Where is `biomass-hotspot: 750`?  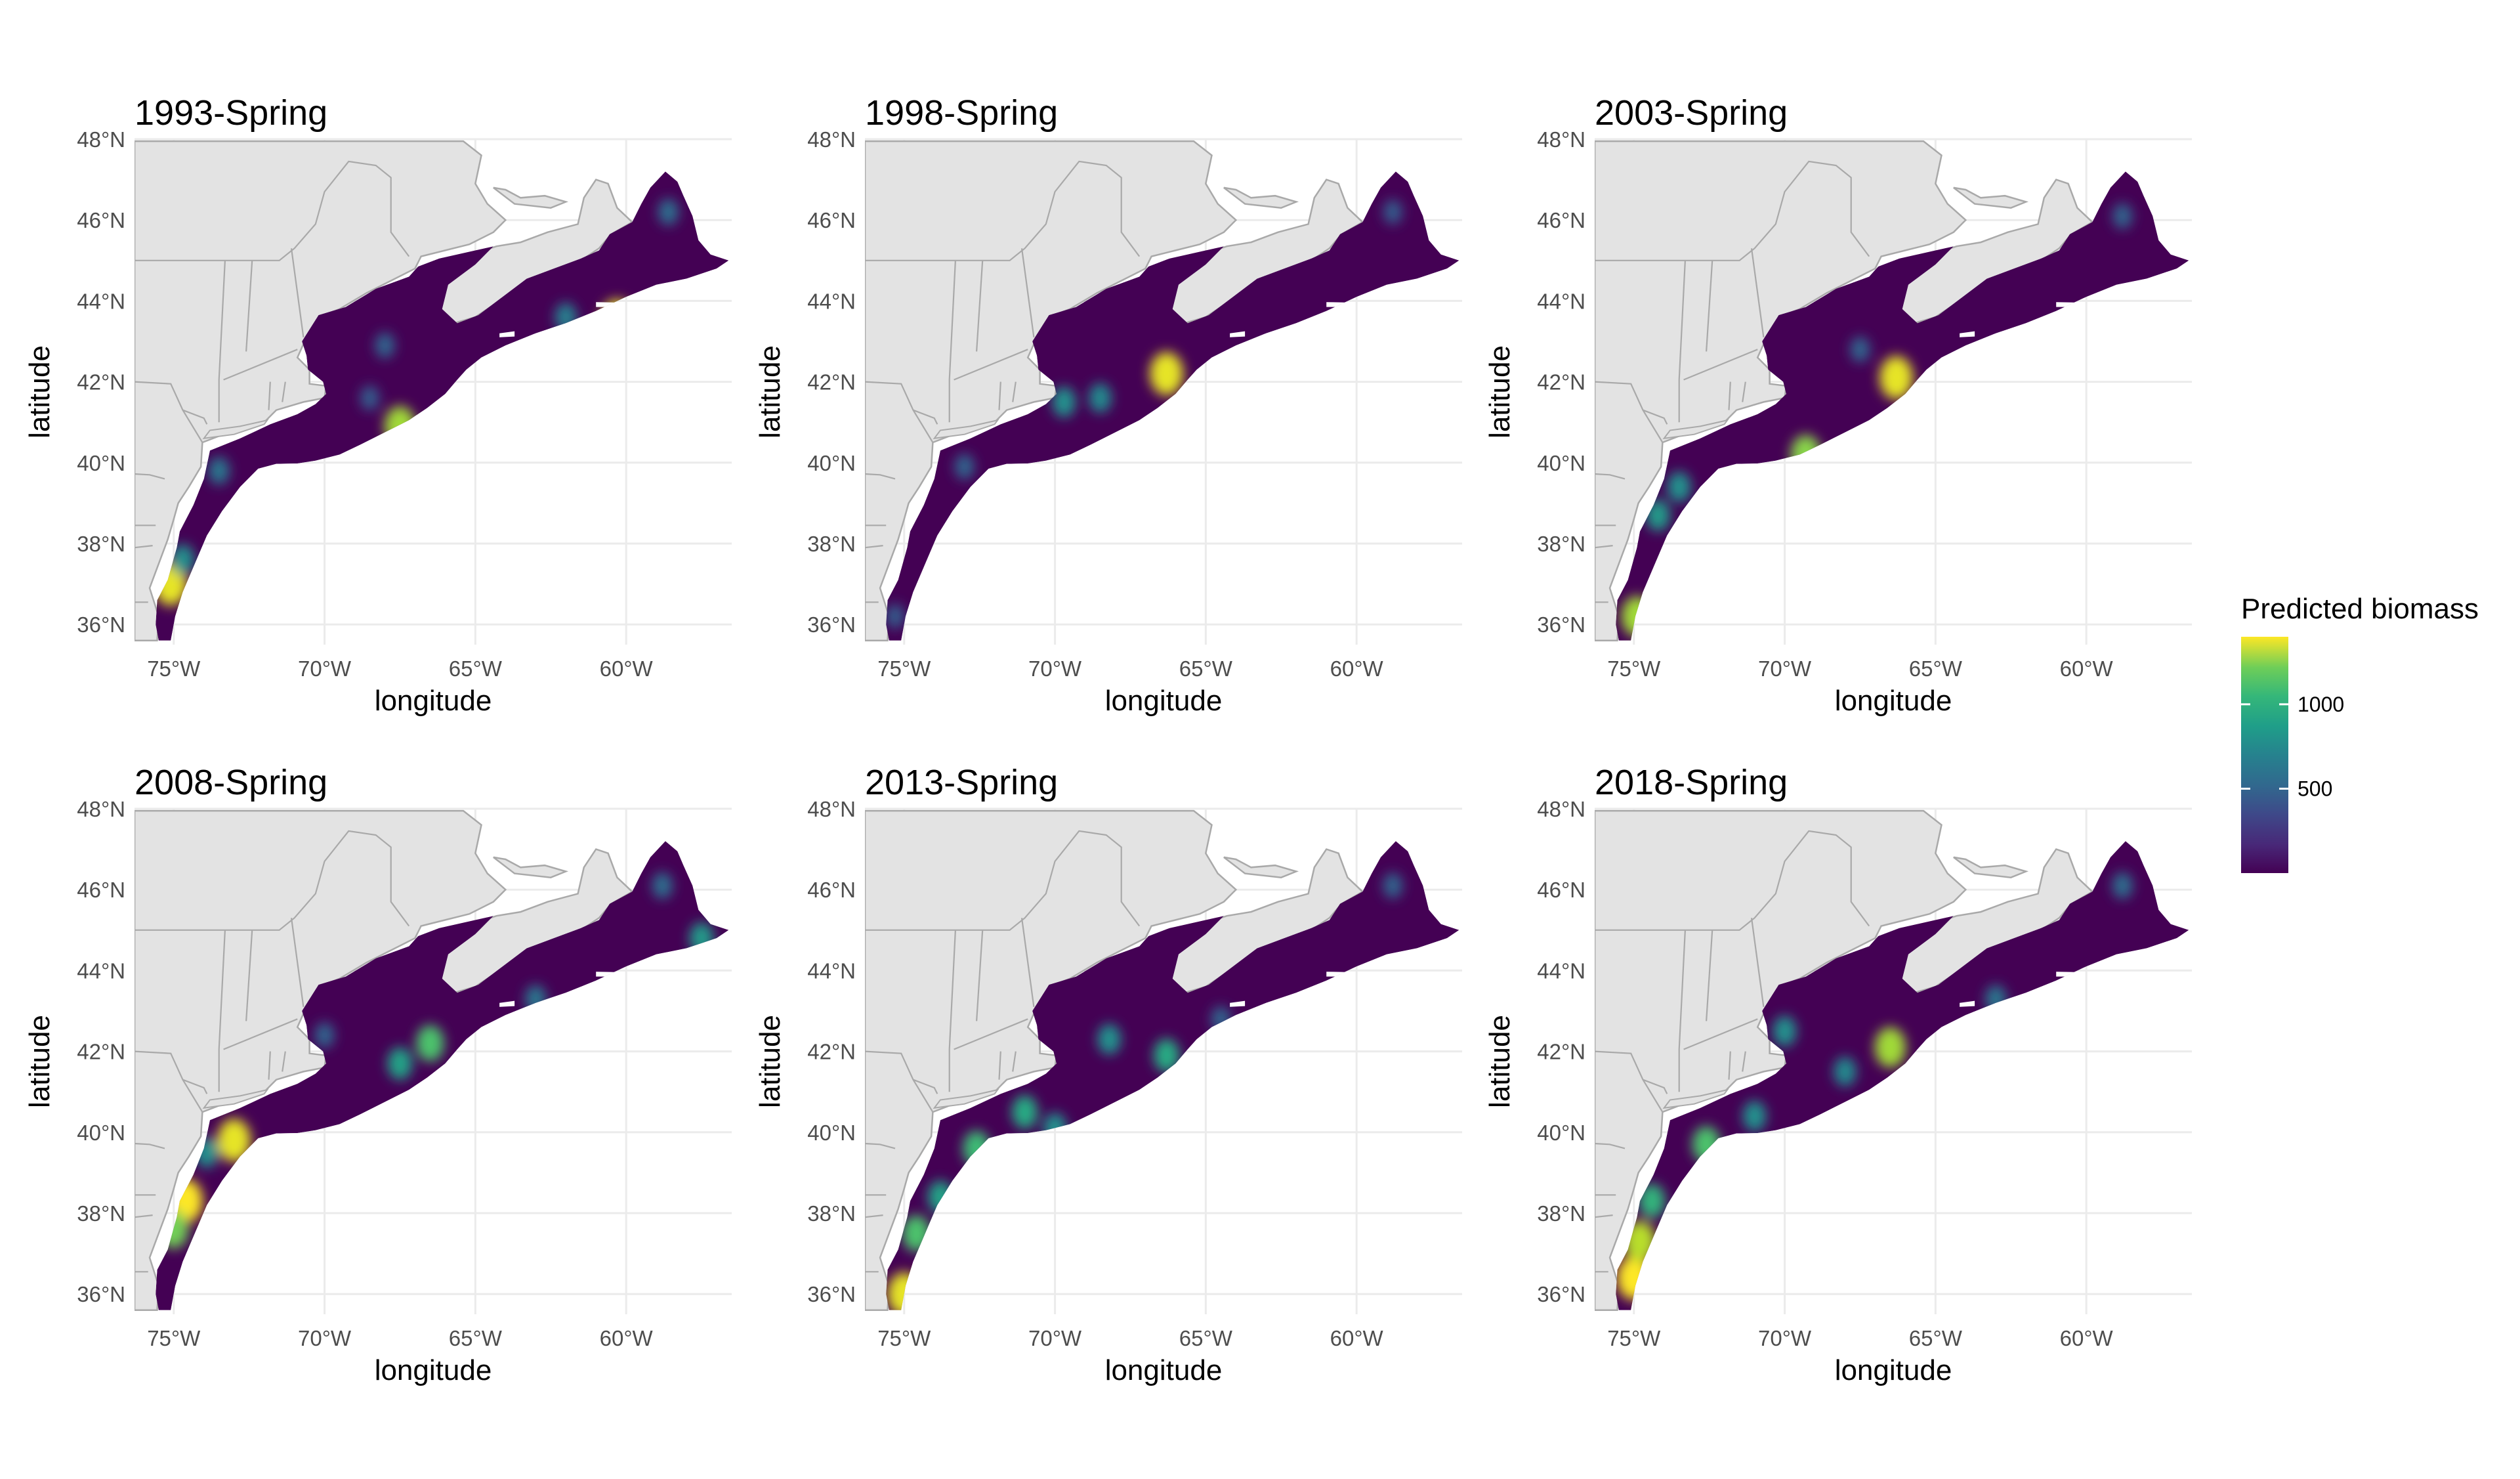 biomass-hotspot: 750 is located at coordinates (701, 938).